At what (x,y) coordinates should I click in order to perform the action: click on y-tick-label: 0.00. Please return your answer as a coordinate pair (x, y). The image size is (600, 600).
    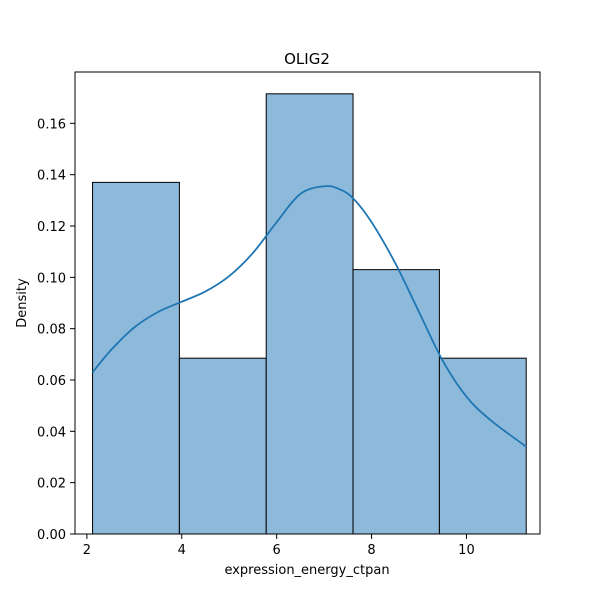
    Looking at the image, I should click on (51, 535).